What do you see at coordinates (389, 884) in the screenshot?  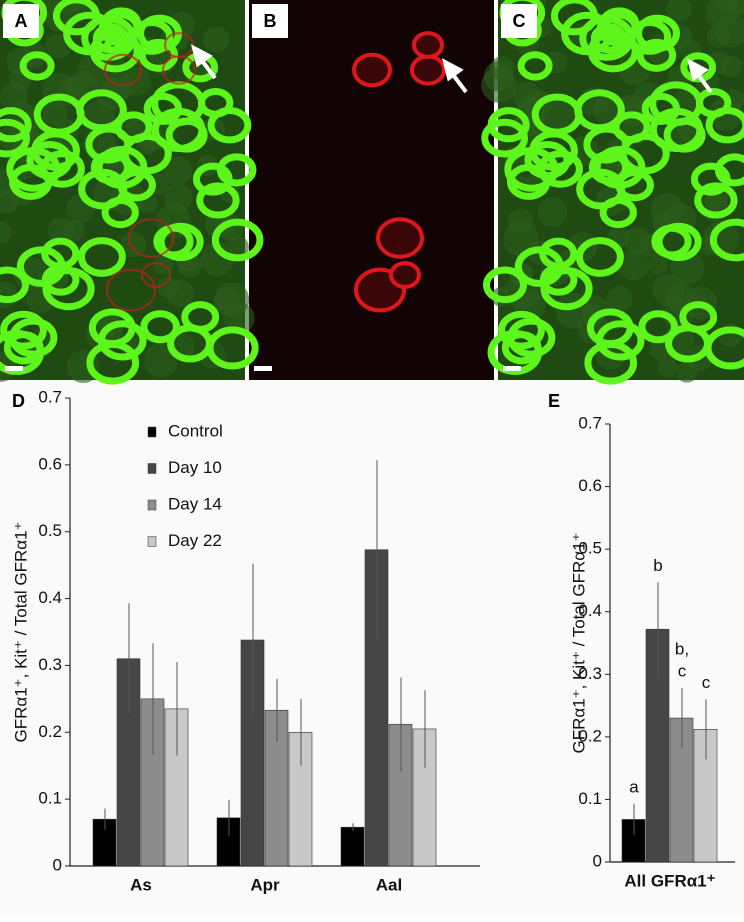 I see `x-tick-label: Aal` at bounding box center [389, 884].